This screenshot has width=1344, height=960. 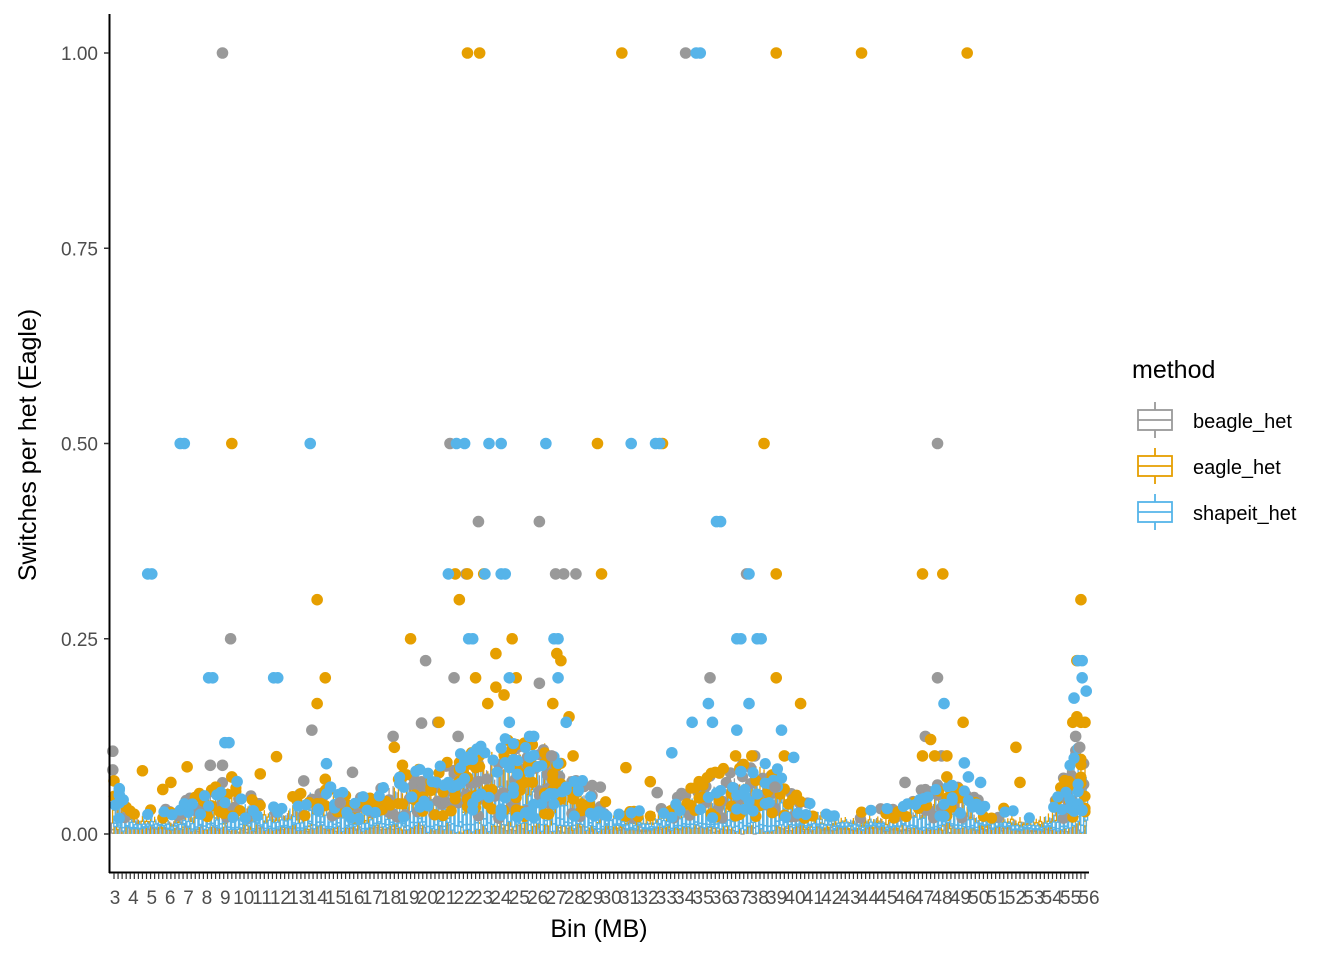 What do you see at coordinates (1155, 420) in the screenshot?
I see `legend-key-beagle_het` at bounding box center [1155, 420].